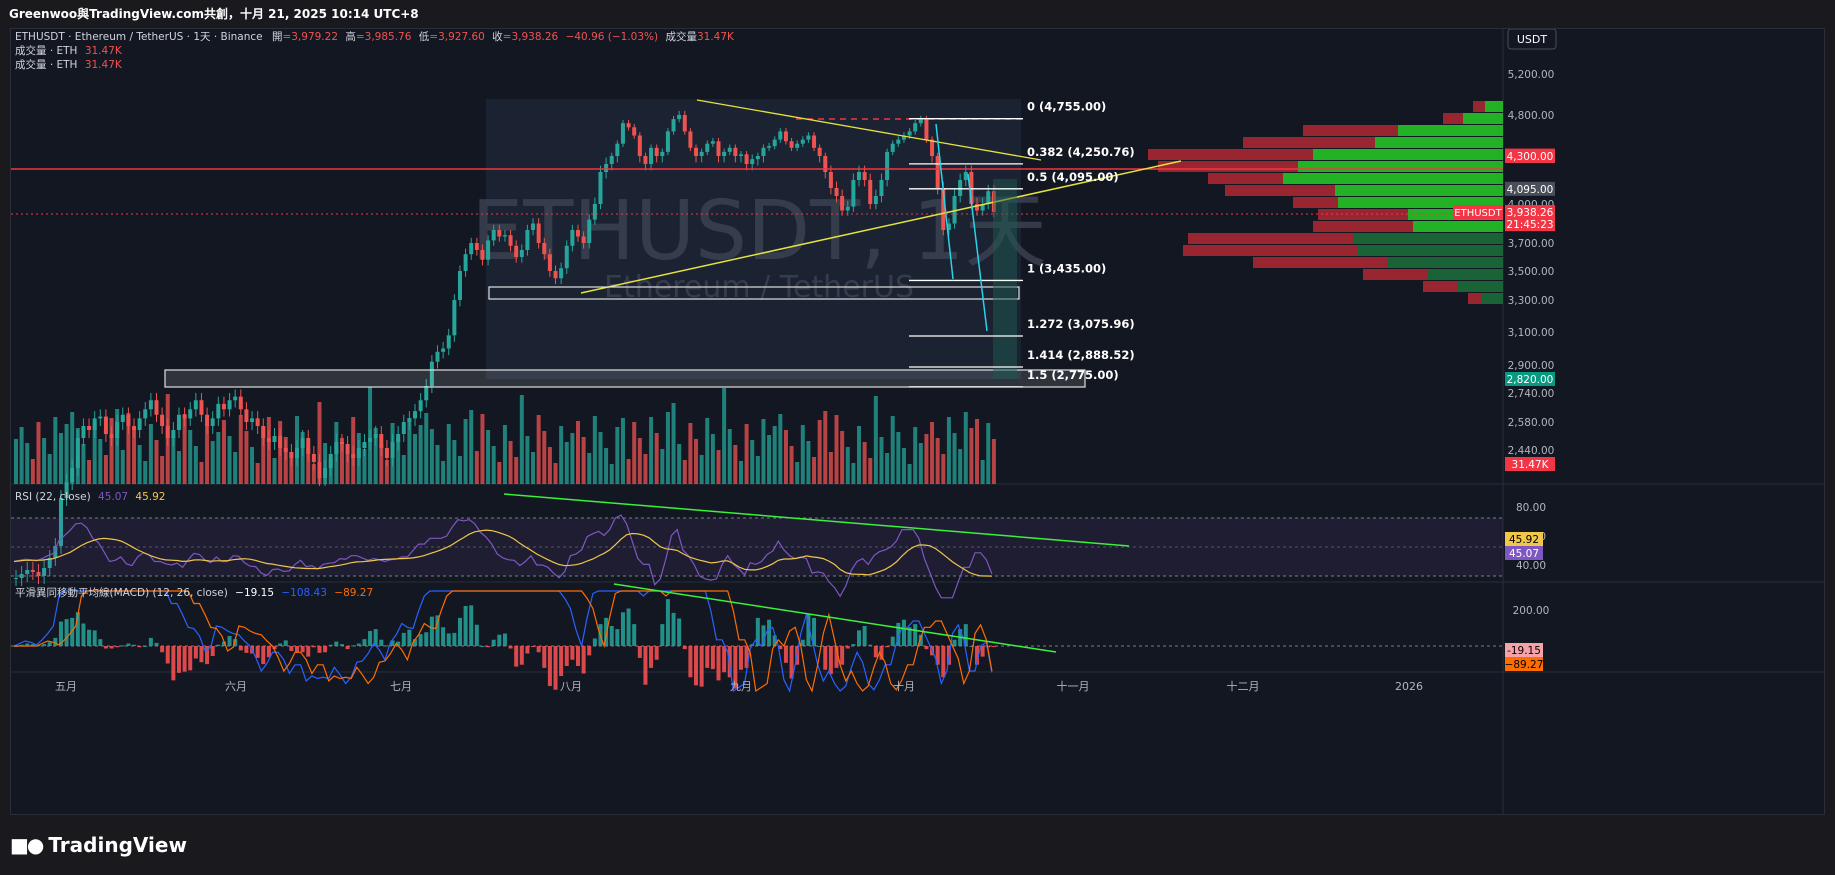  I want to click on macd-value-a: −19.15, so click(254, 593).